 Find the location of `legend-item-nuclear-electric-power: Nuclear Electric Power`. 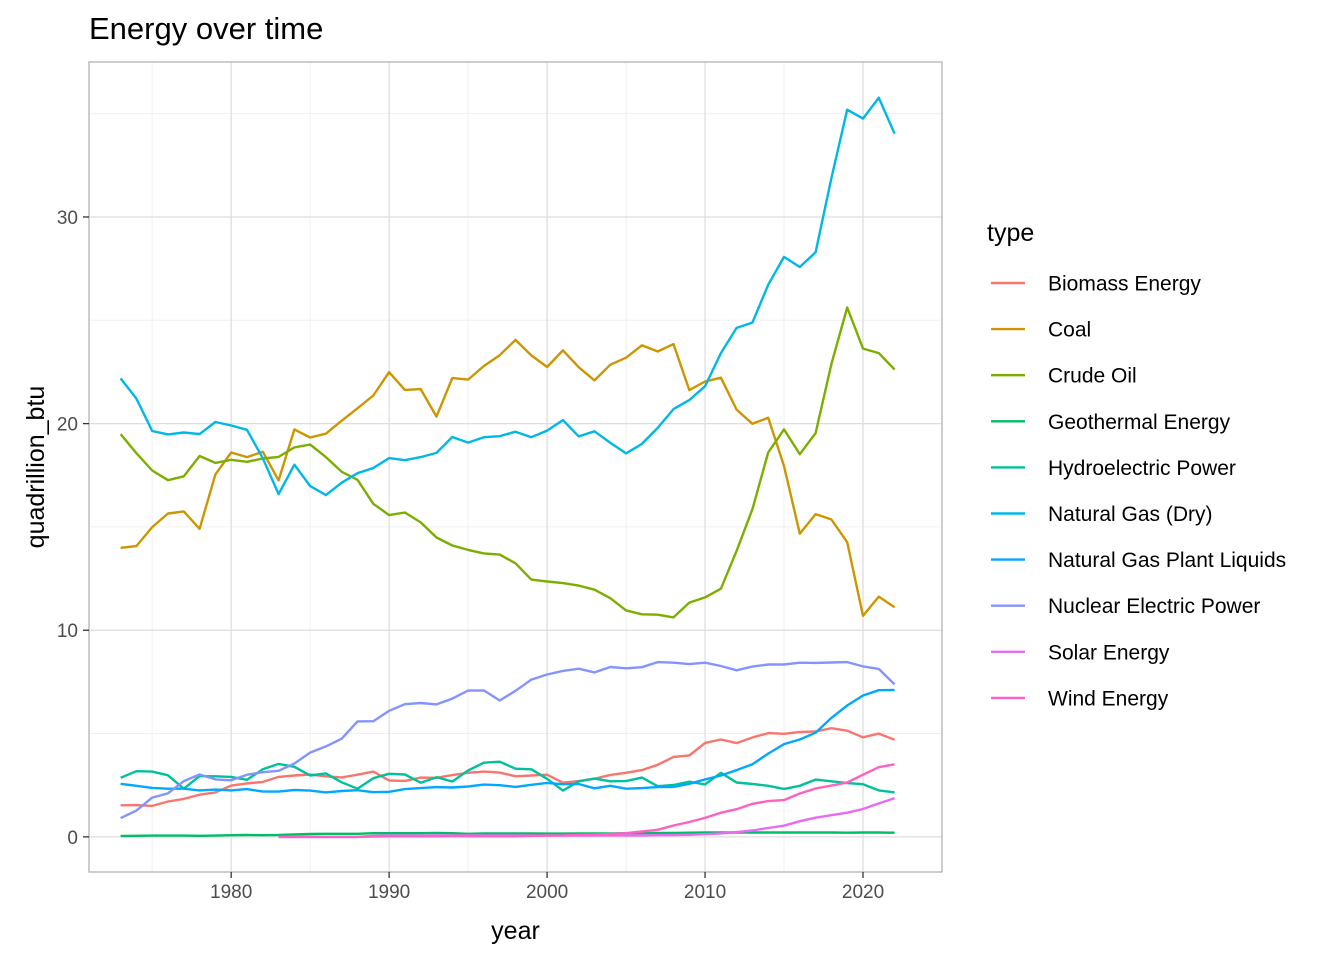

legend-item-nuclear-electric-power: Nuclear Electric Power is located at coordinates (1125, 606).